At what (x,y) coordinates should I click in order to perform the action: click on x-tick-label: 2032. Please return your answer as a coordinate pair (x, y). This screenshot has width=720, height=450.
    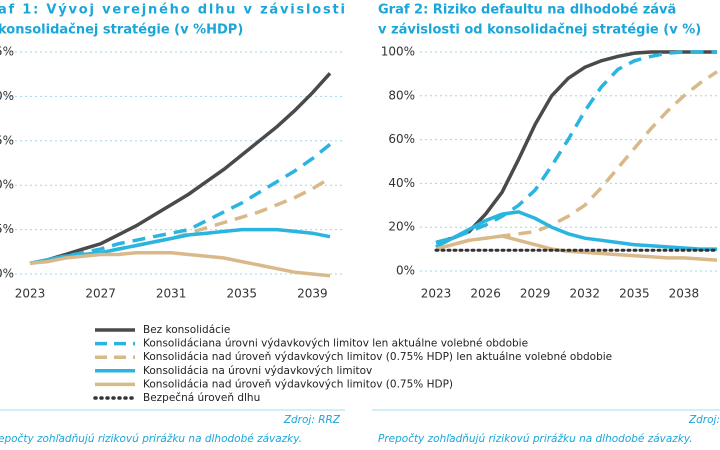
    Looking at the image, I should click on (584, 294).